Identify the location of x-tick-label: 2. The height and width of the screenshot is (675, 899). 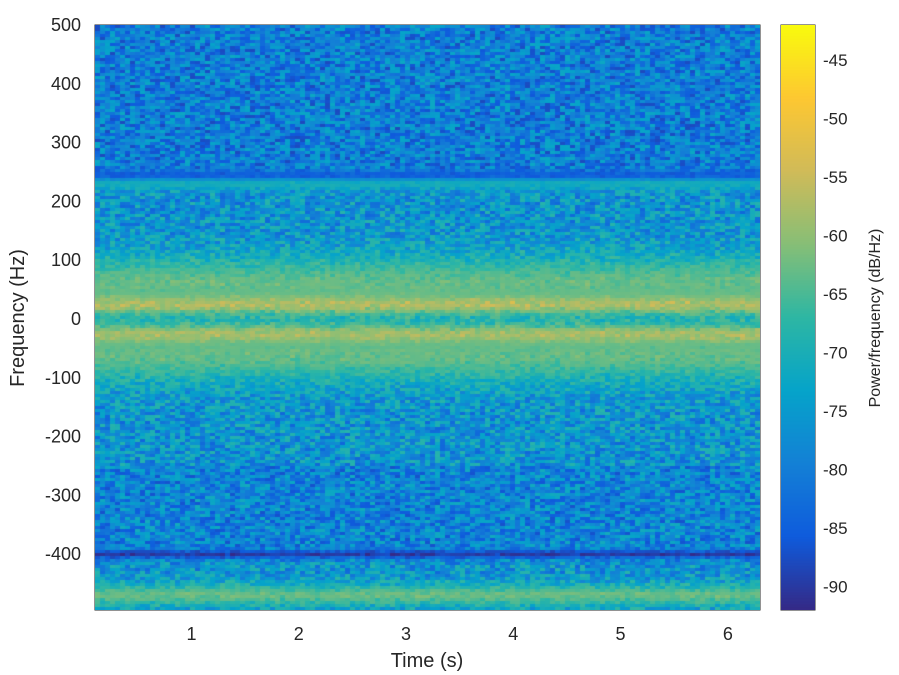
(299, 634).